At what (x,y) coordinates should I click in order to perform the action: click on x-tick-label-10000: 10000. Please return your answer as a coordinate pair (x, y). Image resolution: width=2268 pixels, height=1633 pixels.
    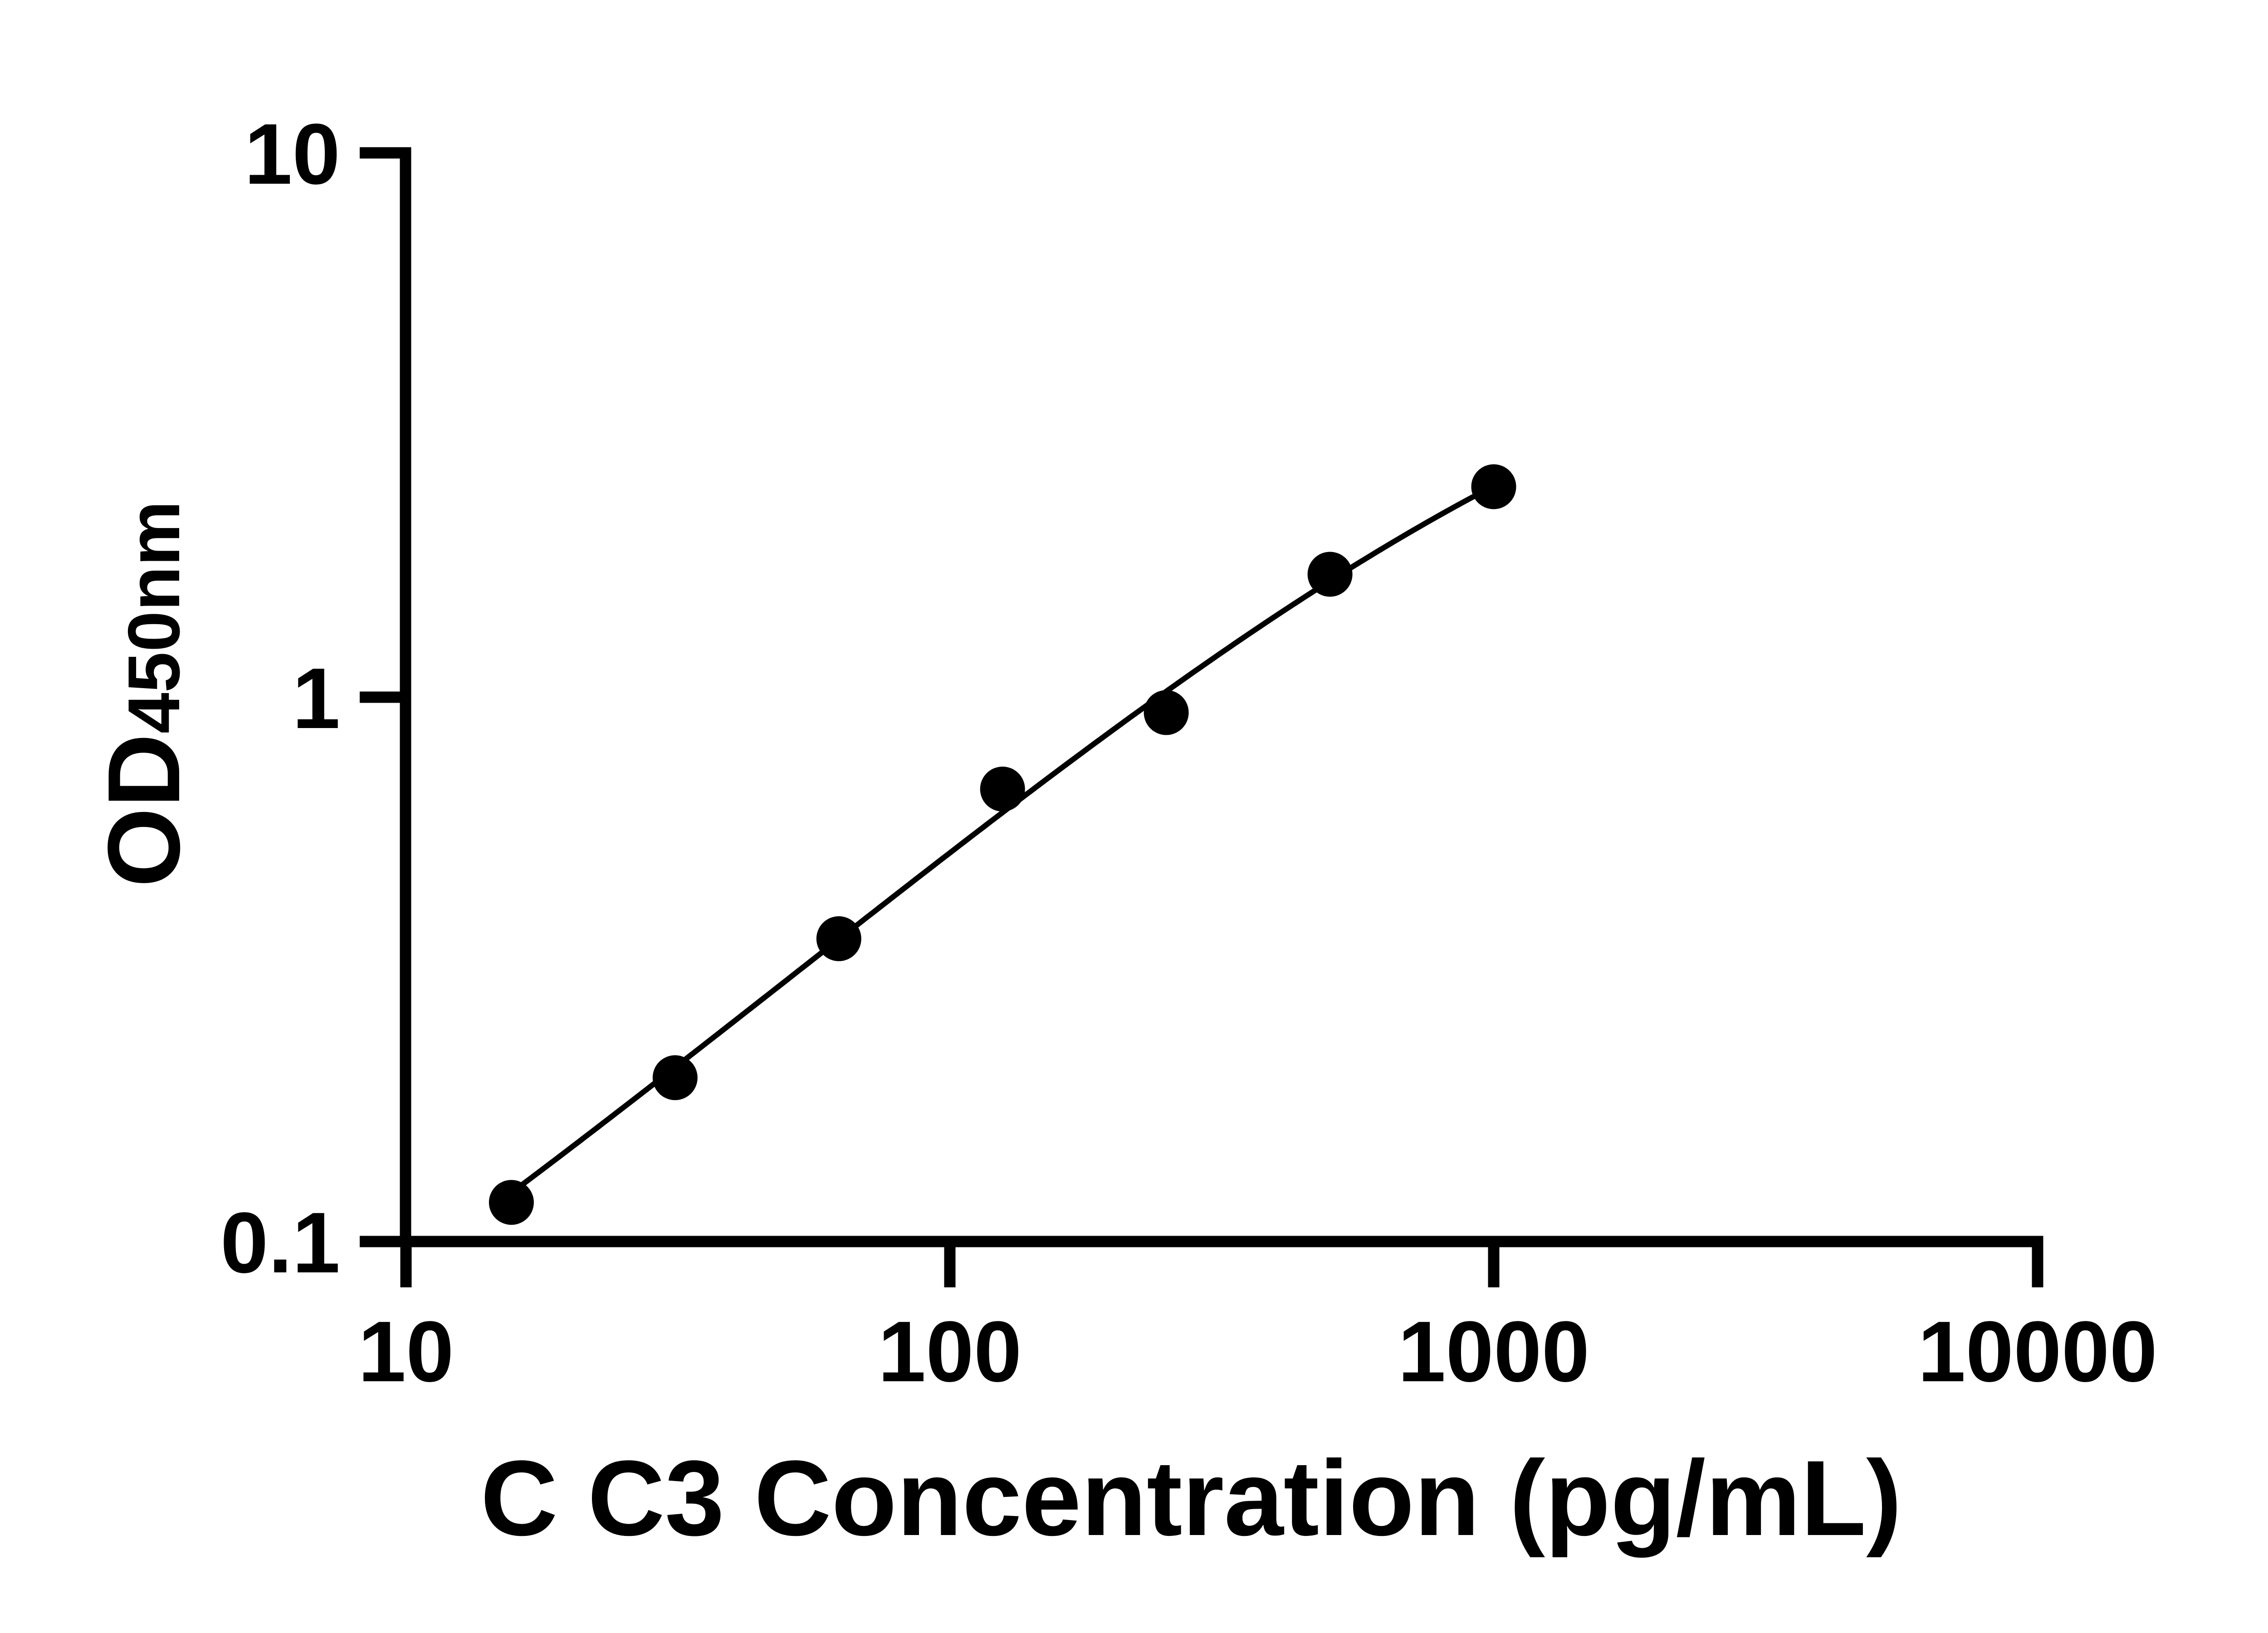
    Looking at the image, I should click on (2038, 1352).